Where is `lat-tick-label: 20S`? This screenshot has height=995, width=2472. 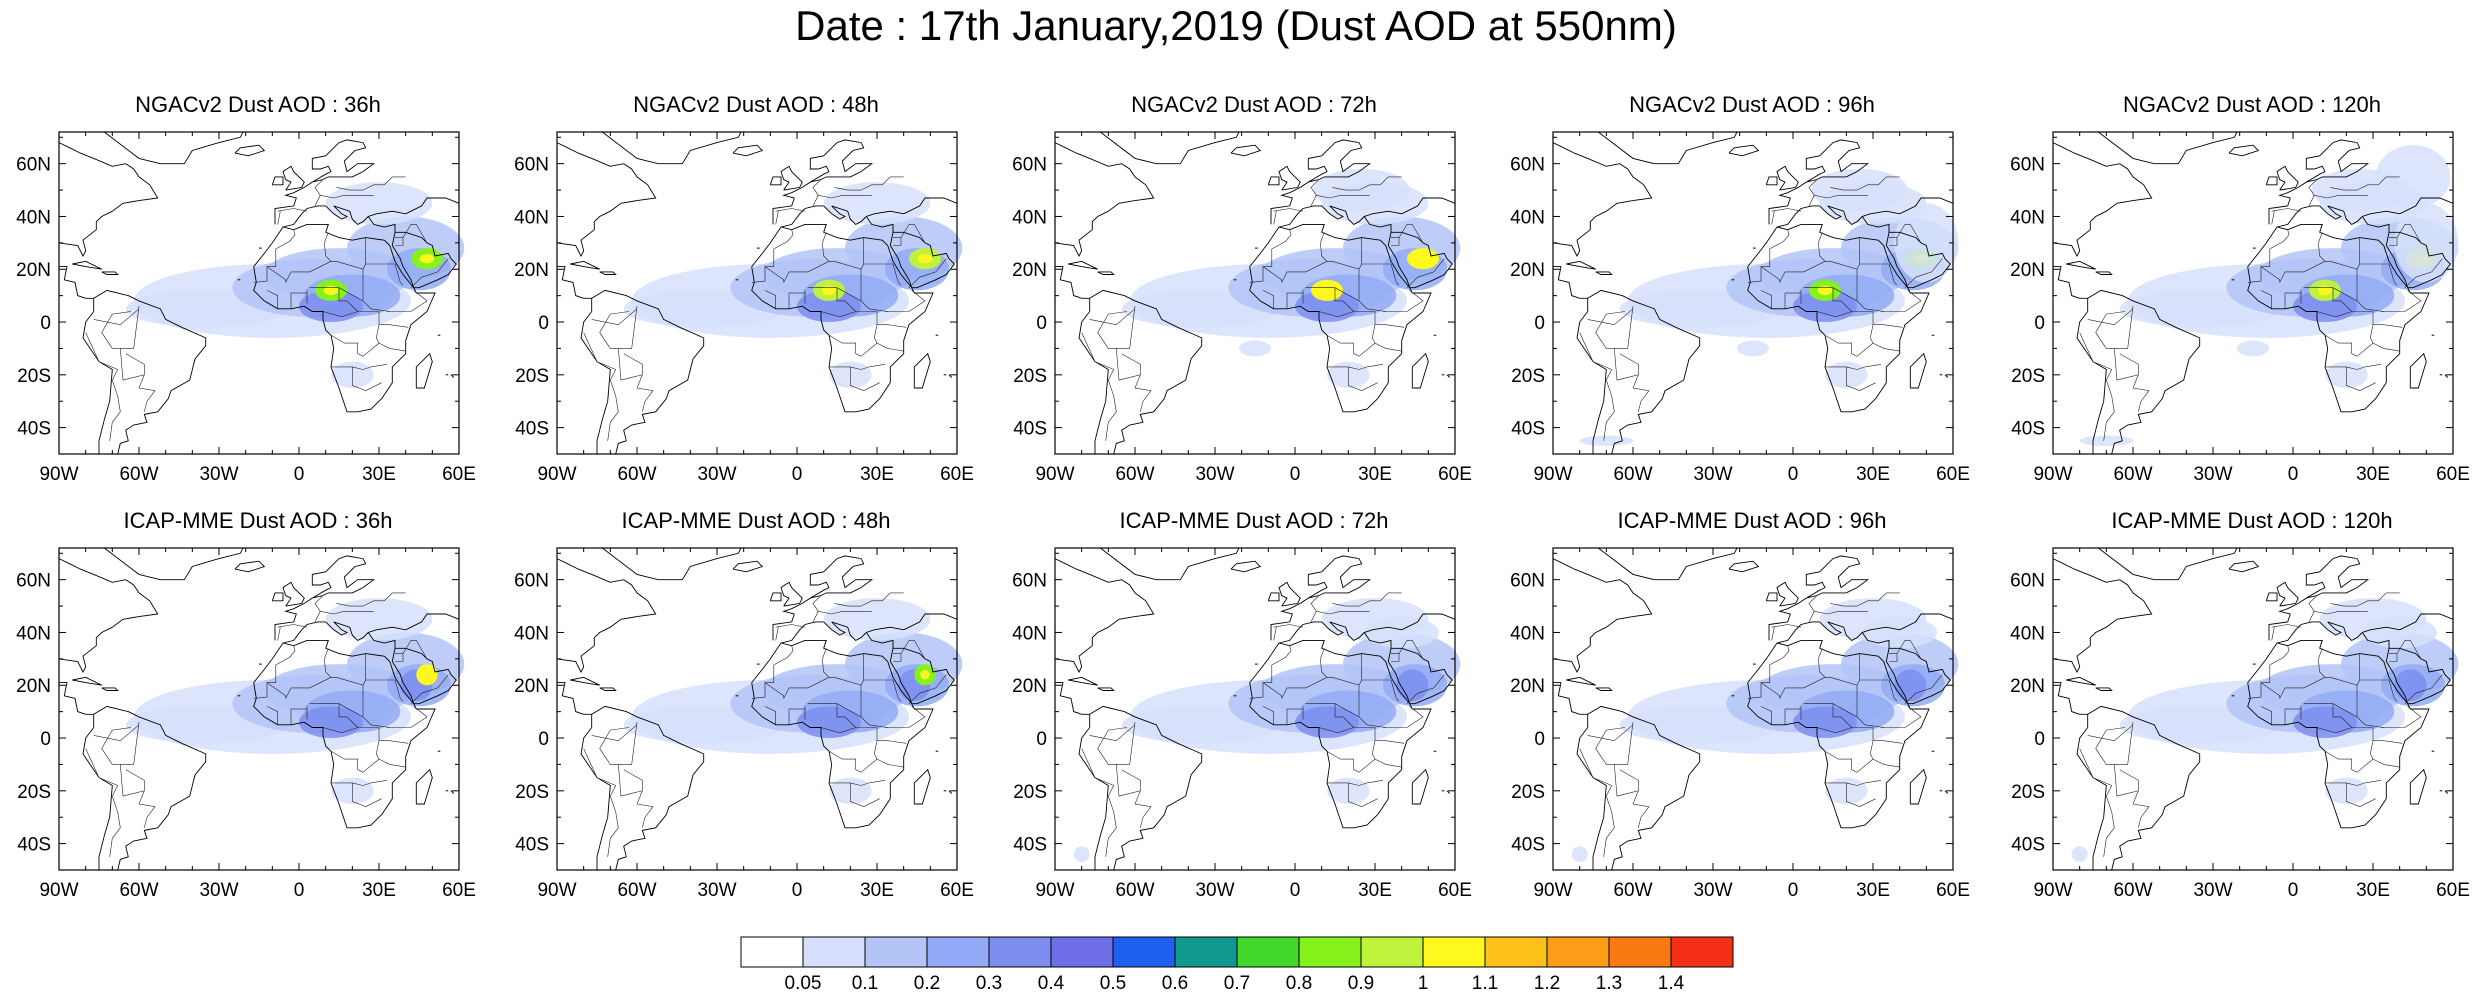
lat-tick-label: 20S is located at coordinates (2028, 792).